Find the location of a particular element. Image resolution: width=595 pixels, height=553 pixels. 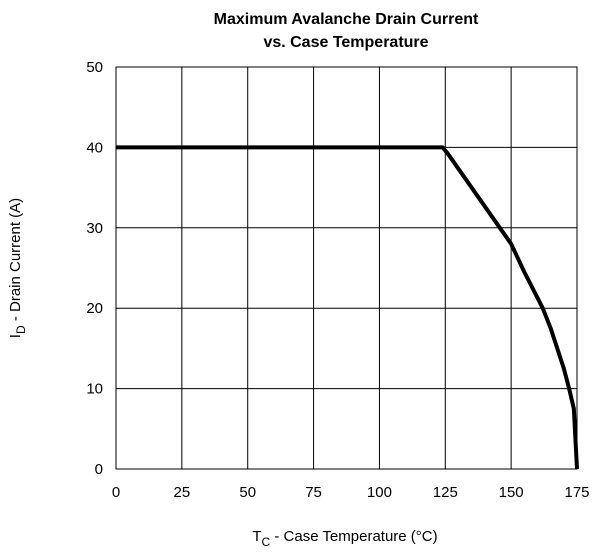

y-axis-label-rest: - Drain Current (A) is located at coordinates (15, 262).